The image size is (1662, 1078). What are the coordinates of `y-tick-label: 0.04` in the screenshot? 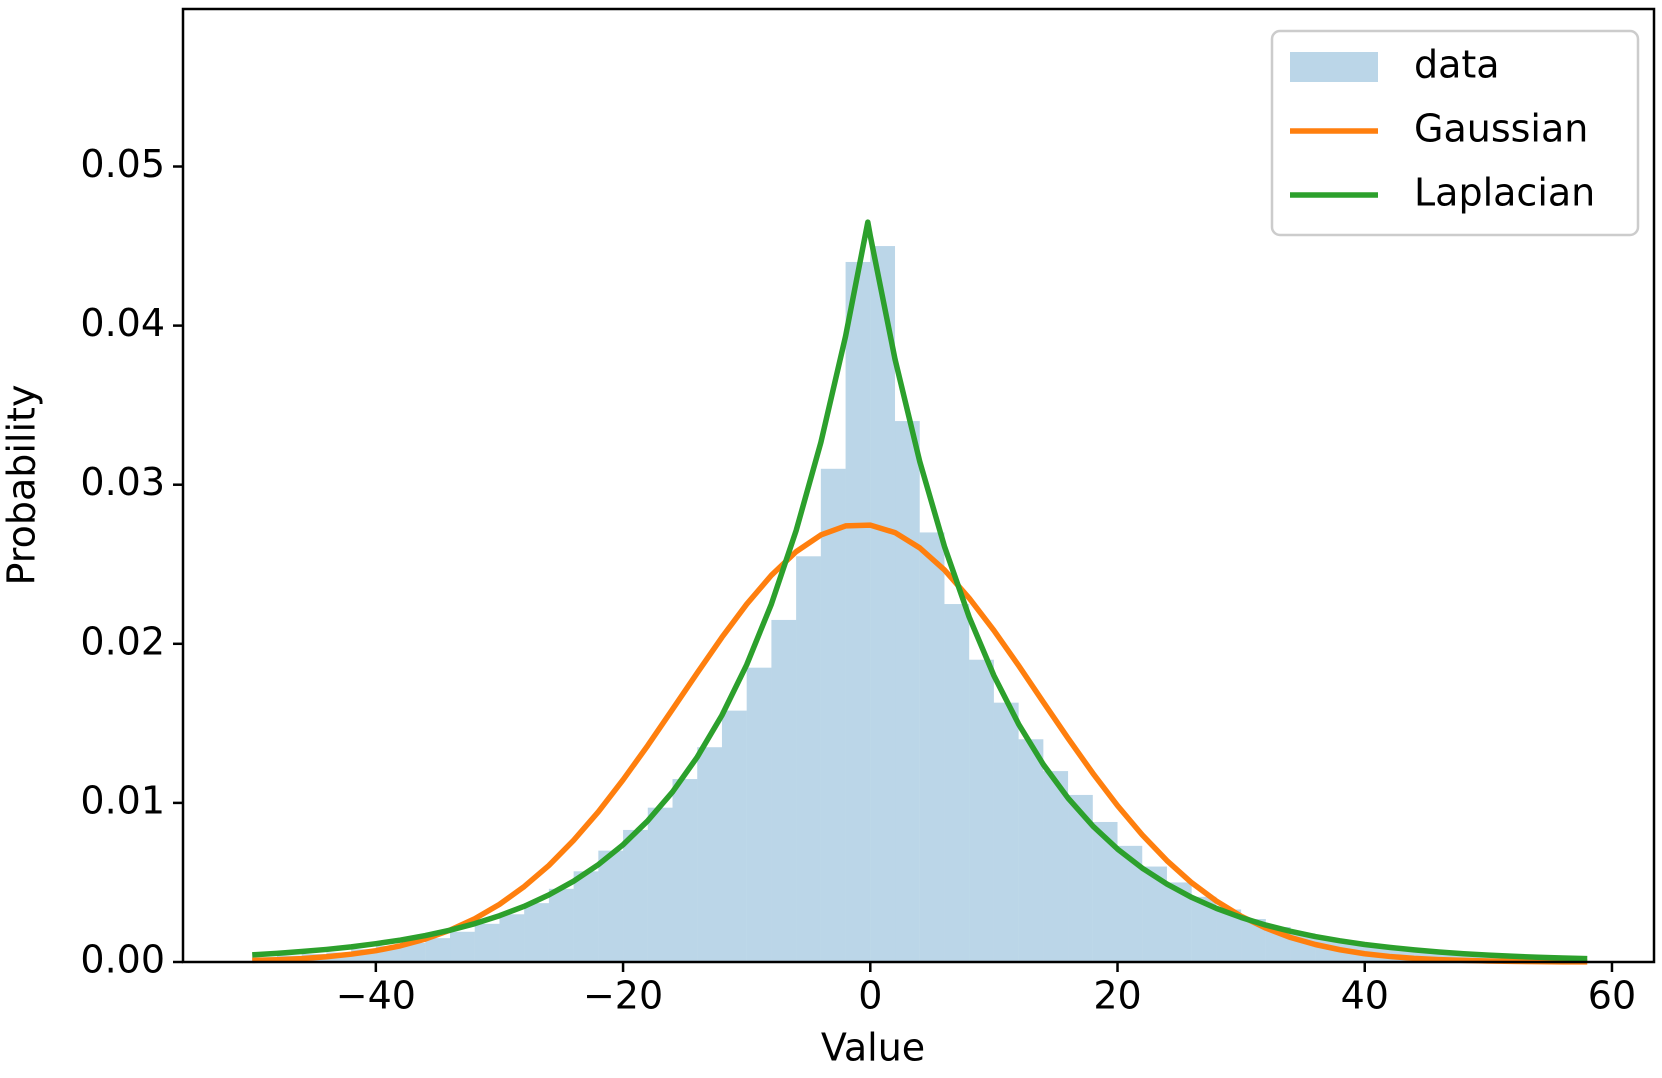 It's located at (122, 323).